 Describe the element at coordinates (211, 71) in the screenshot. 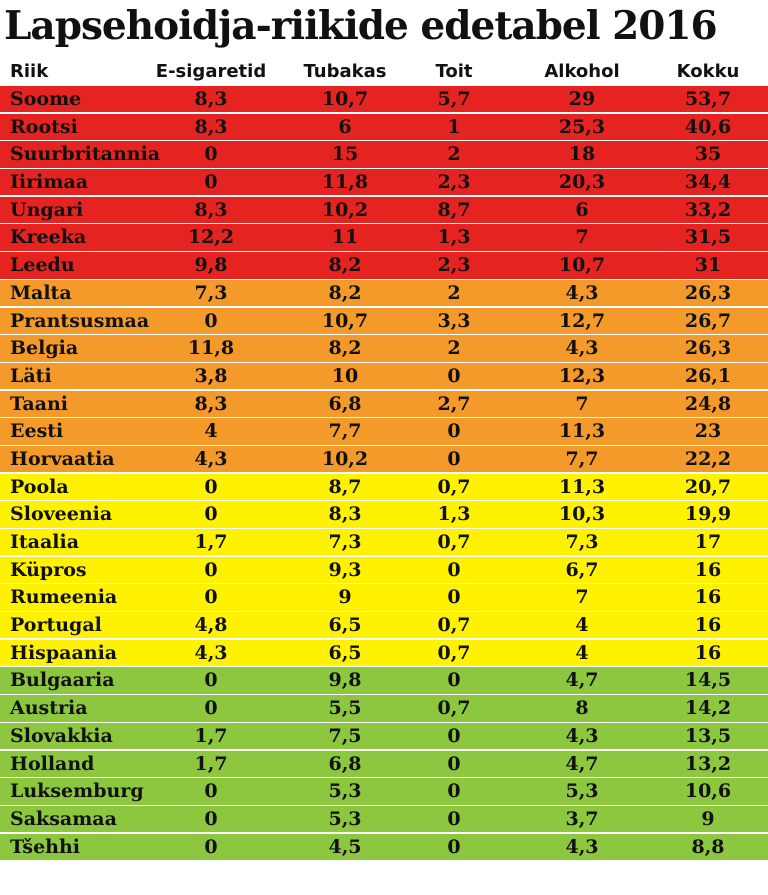

I see `header-e-cigarettes: E-sigaretid` at that location.